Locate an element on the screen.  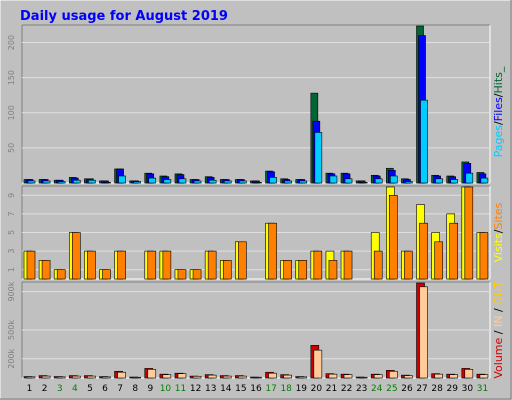
legend-part: Sites is located at coordinates (498, 215).